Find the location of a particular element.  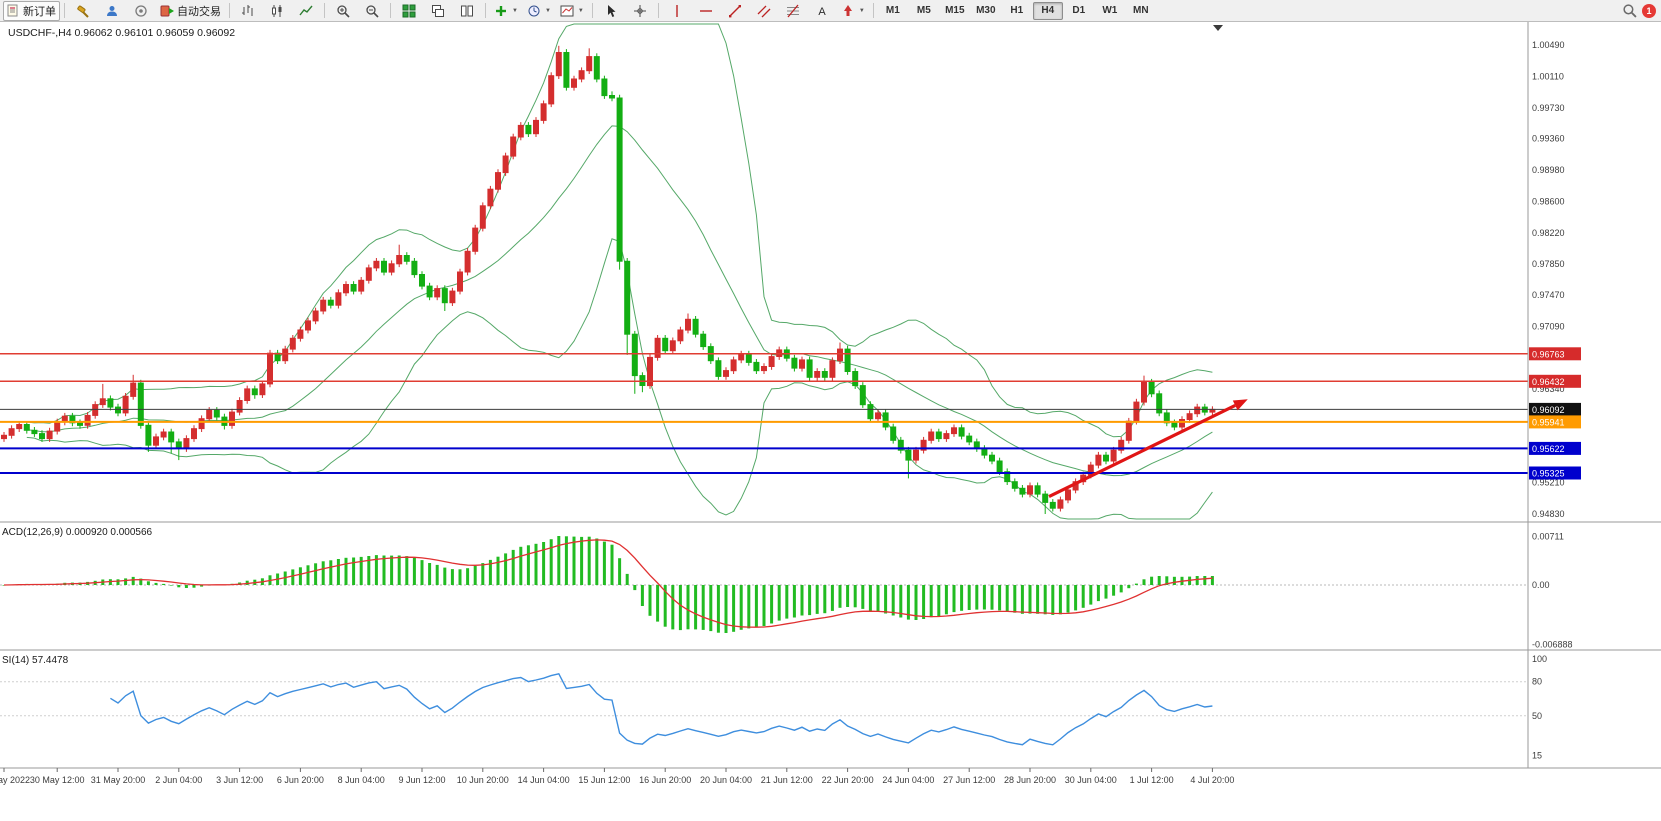

indicators-button: ▼ is located at coordinates (506, 11).